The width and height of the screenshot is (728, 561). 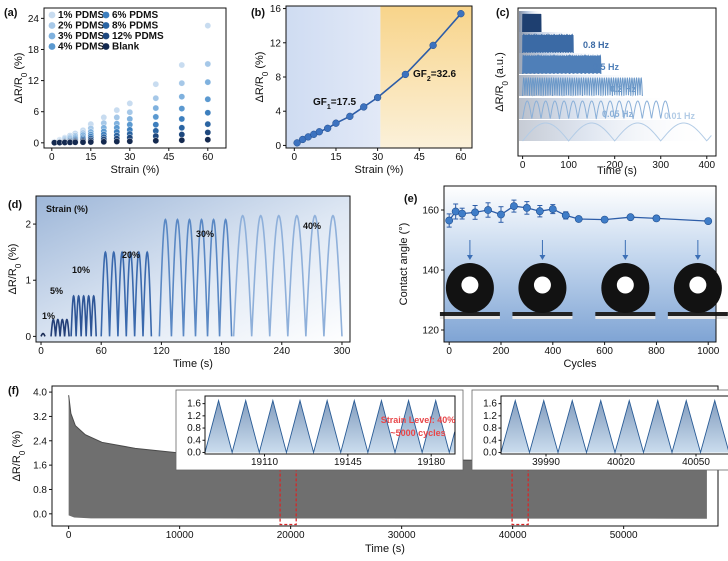 What do you see at coordinates (680, 116) in the screenshot?
I see `frequency-label: 0.01 Hz` at bounding box center [680, 116].